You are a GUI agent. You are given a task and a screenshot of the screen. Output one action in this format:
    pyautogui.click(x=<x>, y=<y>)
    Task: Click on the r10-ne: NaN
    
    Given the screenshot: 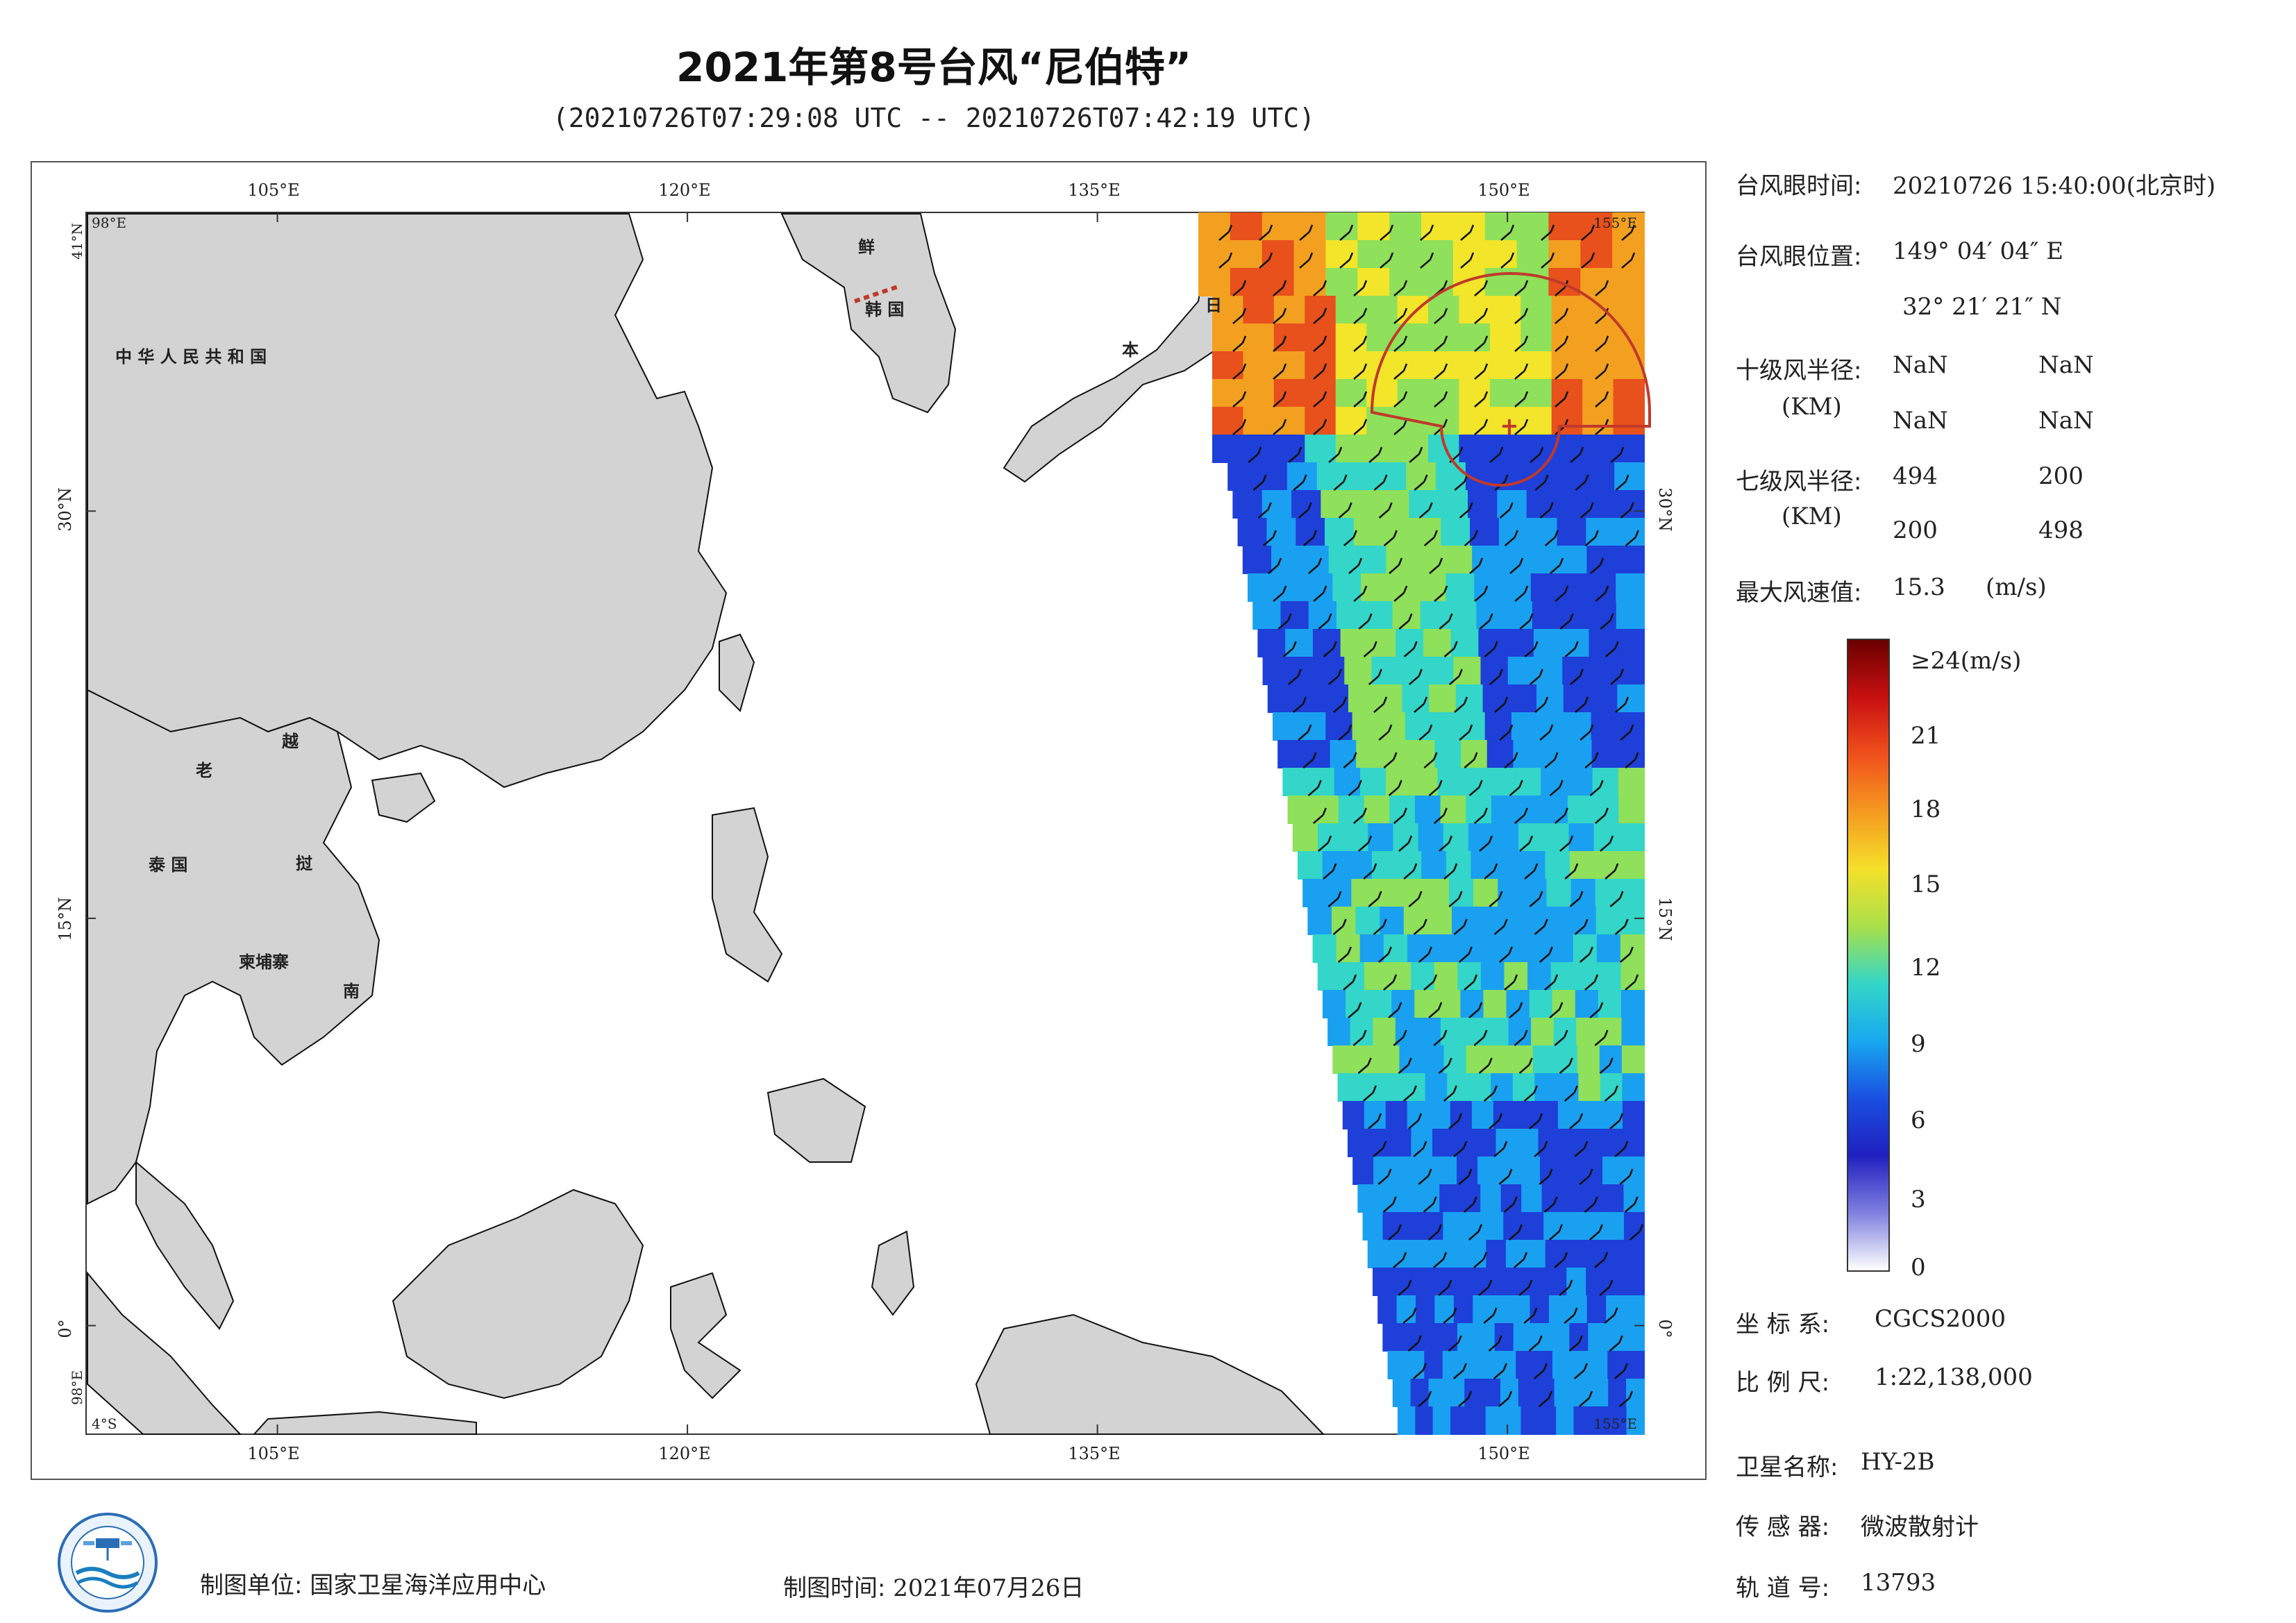 What is the action you would take?
    pyautogui.click(x=1920, y=365)
    